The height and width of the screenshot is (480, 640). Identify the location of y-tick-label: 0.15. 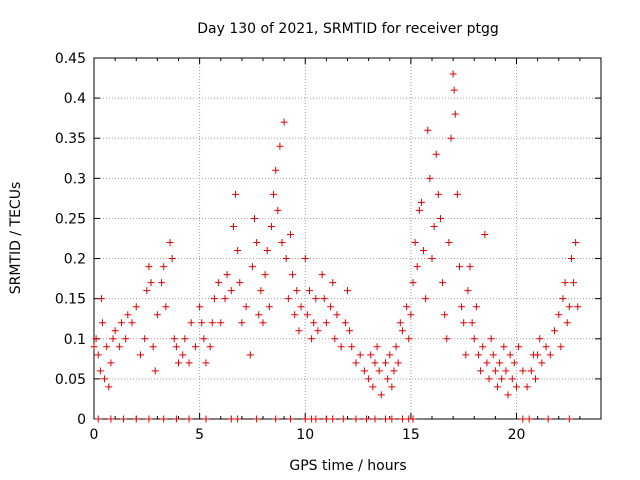
(70, 300).